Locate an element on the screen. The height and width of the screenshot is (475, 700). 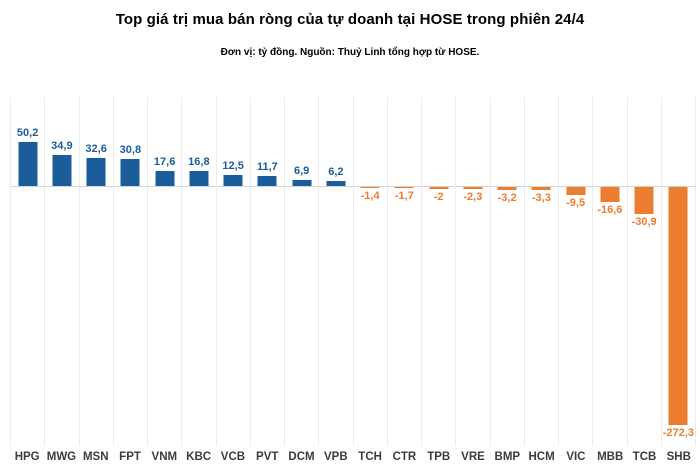
bar-VIC is located at coordinates (576, 191).